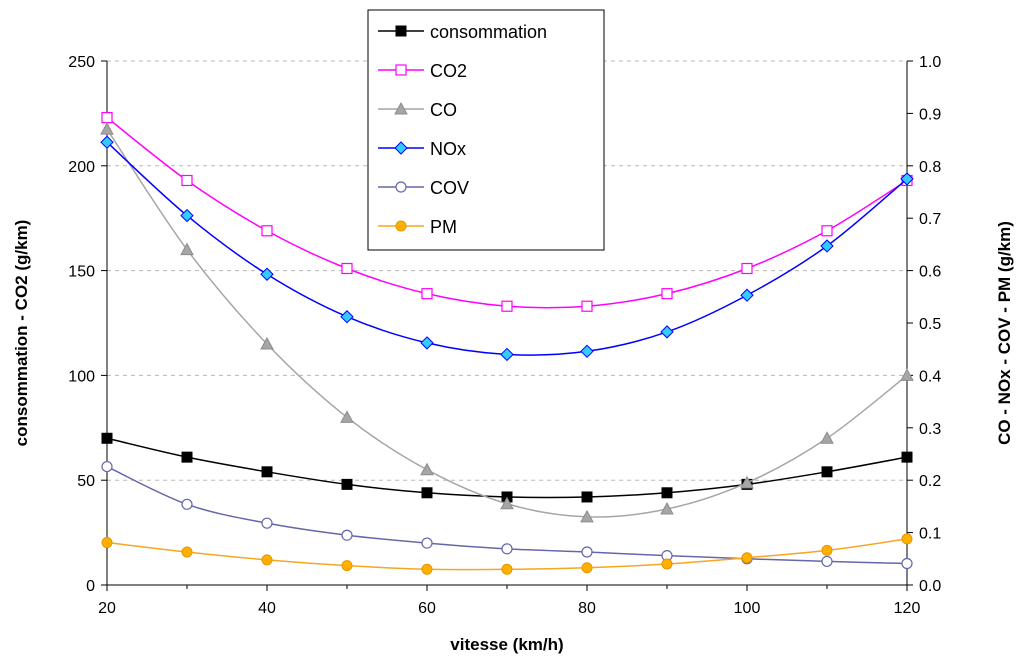 Image resolution: width=1016 pixels, height=657 pixels. What do you see at coordinates (81, 167) in the screenshot?
I see `y-tick-label: 200` at bounding box center [81, 167].